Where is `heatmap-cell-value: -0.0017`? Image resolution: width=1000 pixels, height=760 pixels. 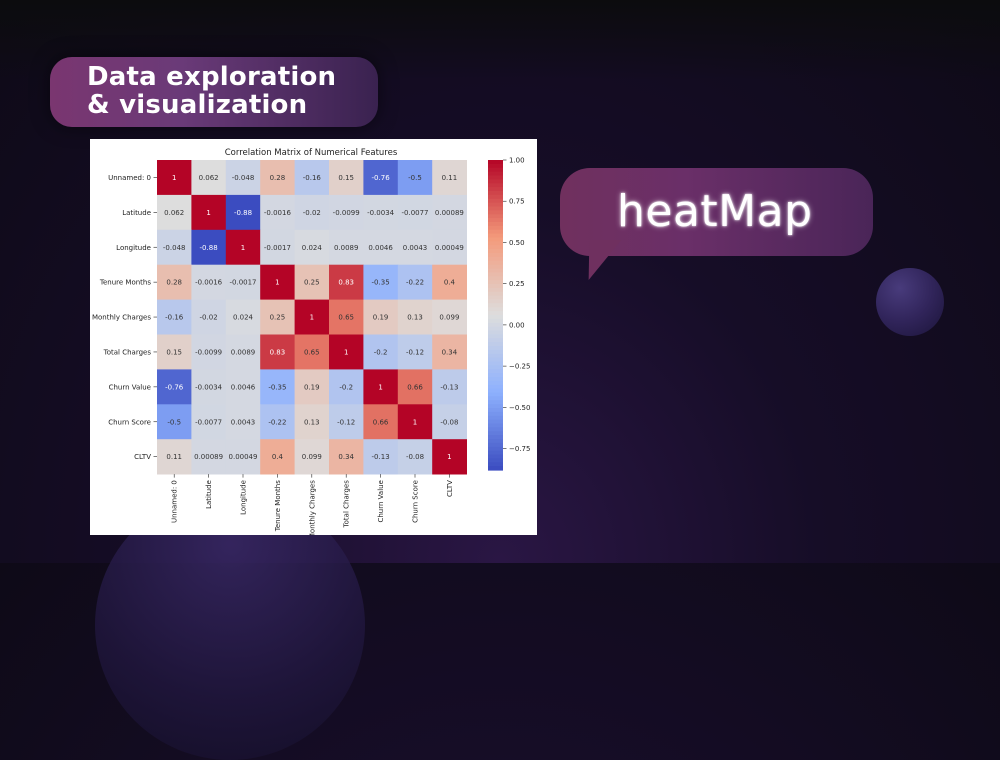
heatmap-cell-value: -0.0017 is located at coordinates (242, 283).